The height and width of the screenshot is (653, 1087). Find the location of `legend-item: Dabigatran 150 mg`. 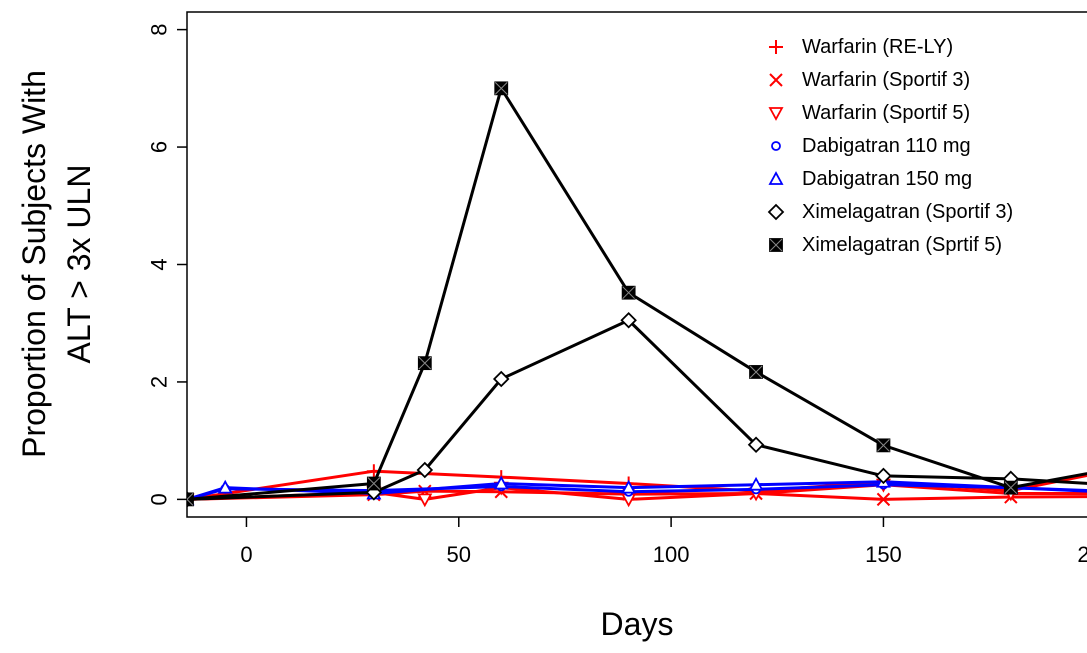

legend-item: Dabigatran 150 mg is located at coordinates (870, 179).